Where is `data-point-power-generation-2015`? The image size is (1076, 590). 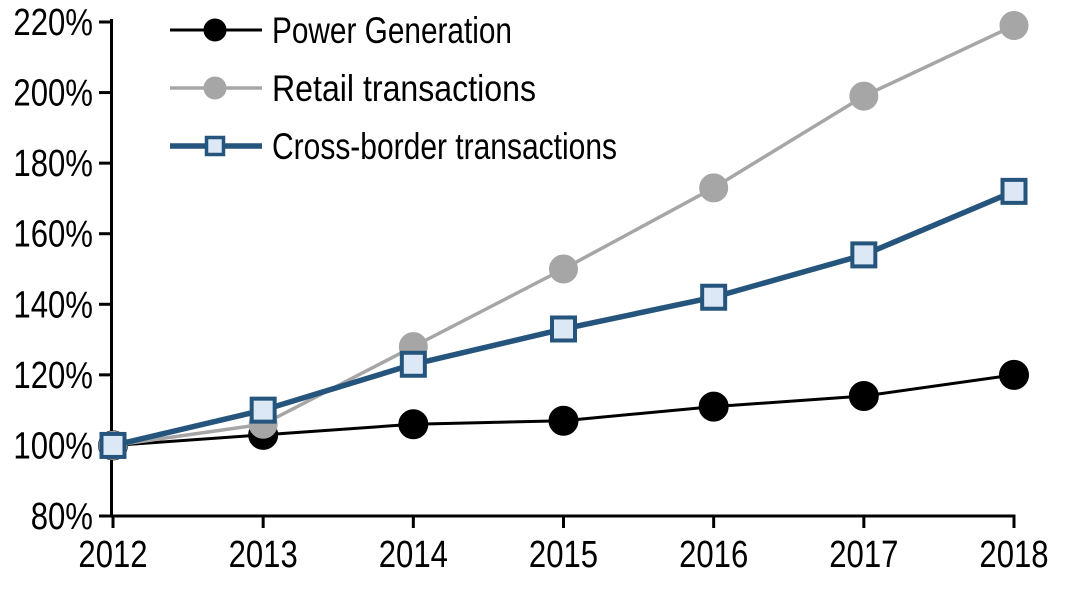
data-point-power-generation-2015 is located at coordinates (563, 420).